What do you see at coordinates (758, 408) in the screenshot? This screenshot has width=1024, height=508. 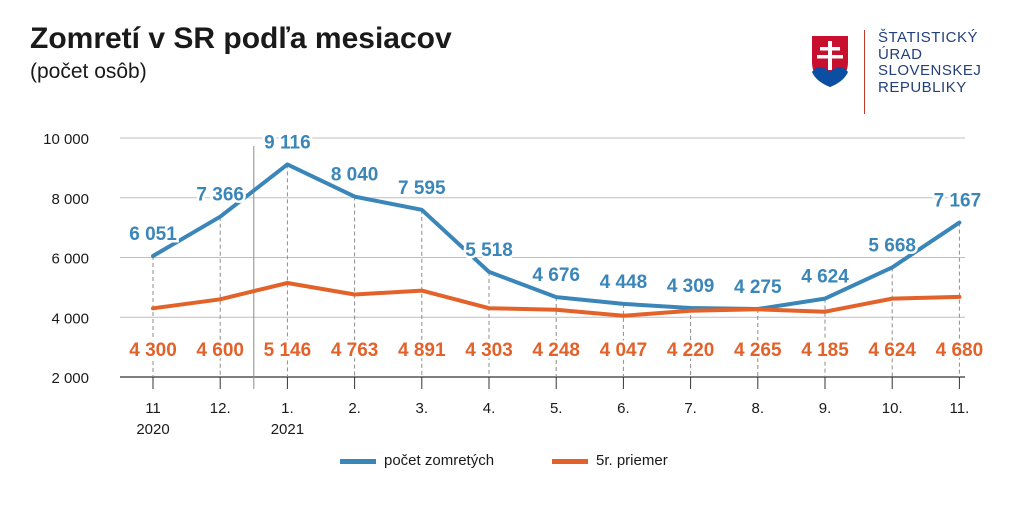 I see `x-tick-label: 8.` at bounding box center [758, 408].